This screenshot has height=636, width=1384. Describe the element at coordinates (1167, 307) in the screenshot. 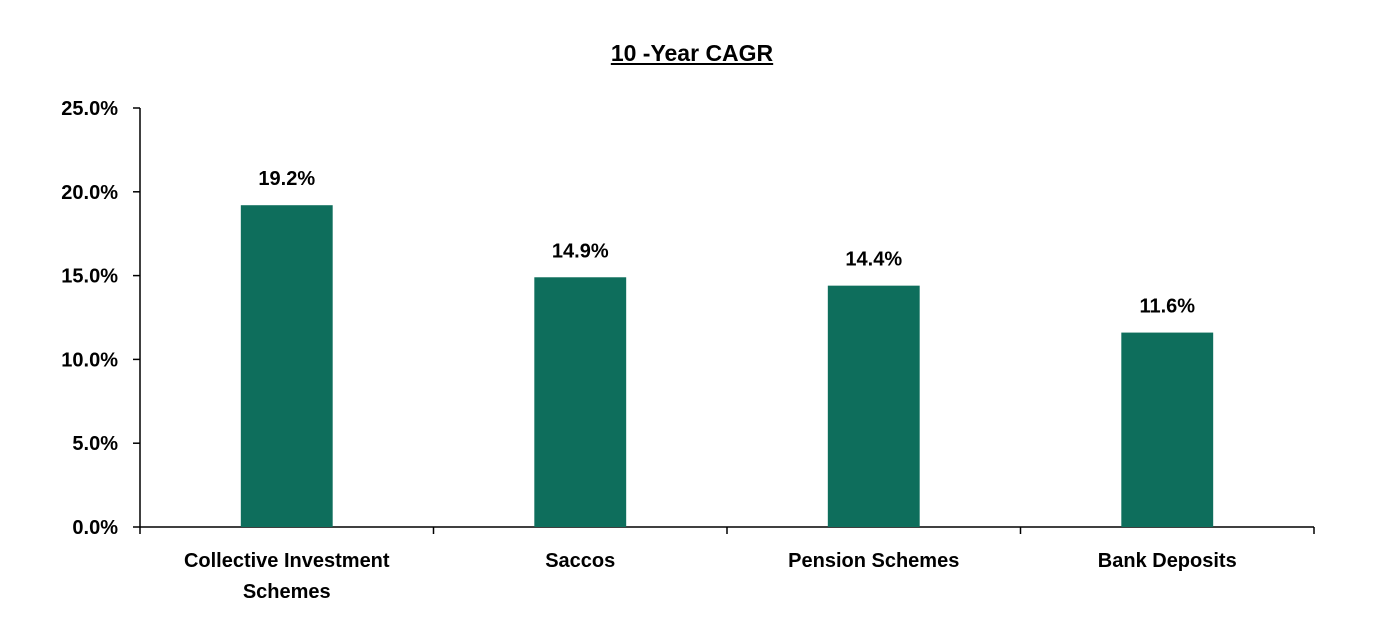

I see `data-label: 11.6%` at that location.